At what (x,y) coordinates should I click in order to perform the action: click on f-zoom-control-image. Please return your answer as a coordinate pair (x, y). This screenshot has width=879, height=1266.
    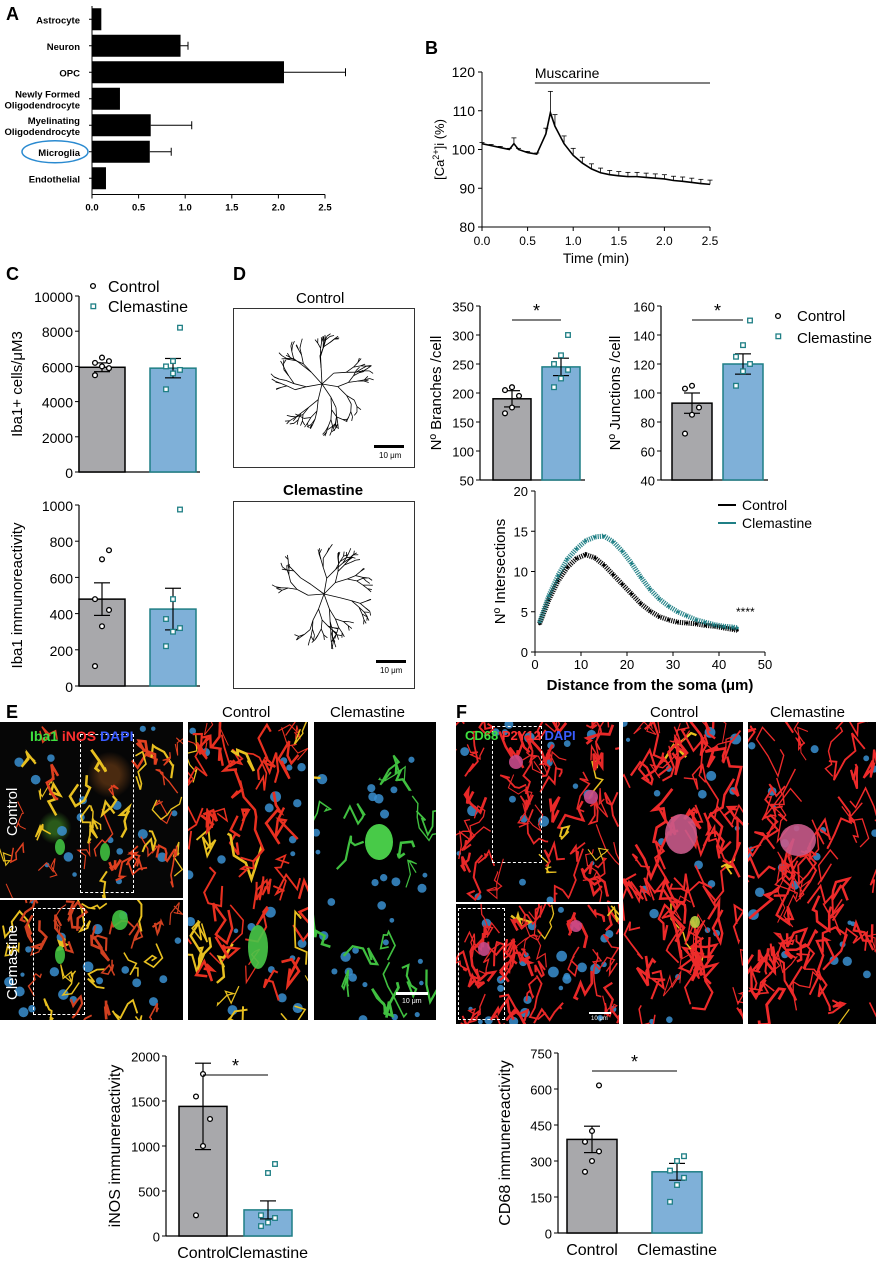
    Looking at the image, I should click on (683, 873).